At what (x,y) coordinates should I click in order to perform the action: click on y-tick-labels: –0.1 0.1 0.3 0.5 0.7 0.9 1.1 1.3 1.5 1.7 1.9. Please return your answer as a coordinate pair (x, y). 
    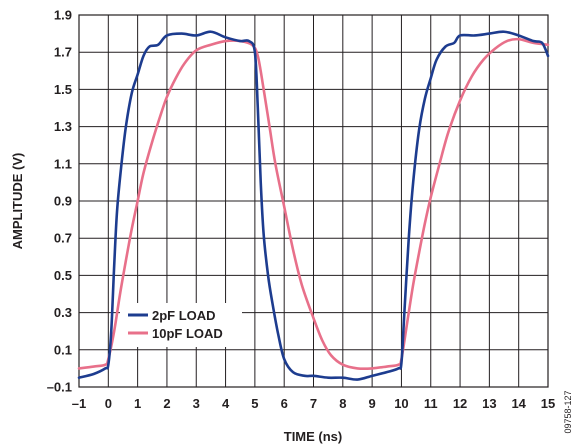
    Looking at the image, I should click on (59, 201).